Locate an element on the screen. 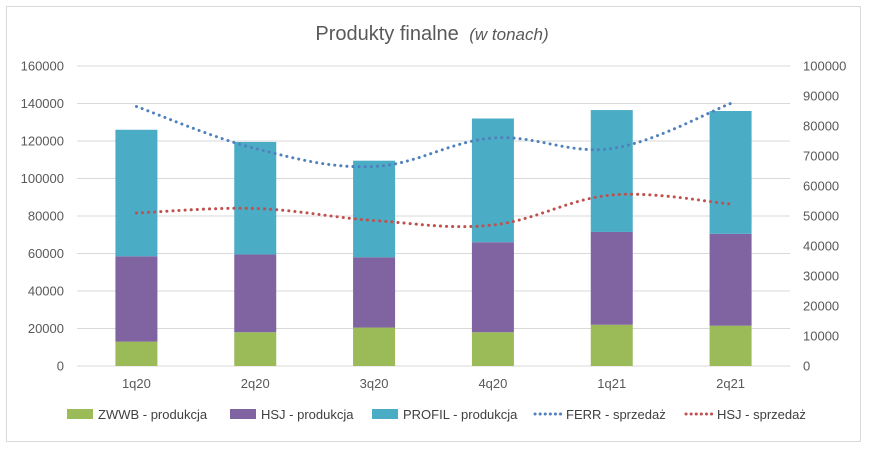 The height and width of the screenshot is (451, 869). right-tick-label: 50000 is located at coordinates (821, 216).